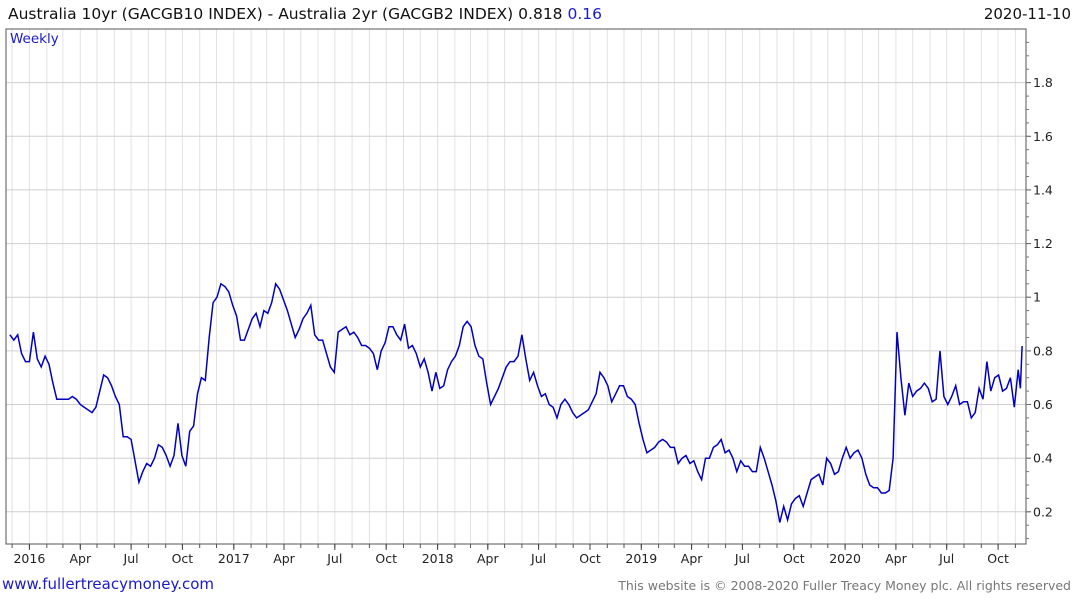 This screenshot has width=1075, height=600. I want to click on x-tick-label: 2016, so click(29, 558).